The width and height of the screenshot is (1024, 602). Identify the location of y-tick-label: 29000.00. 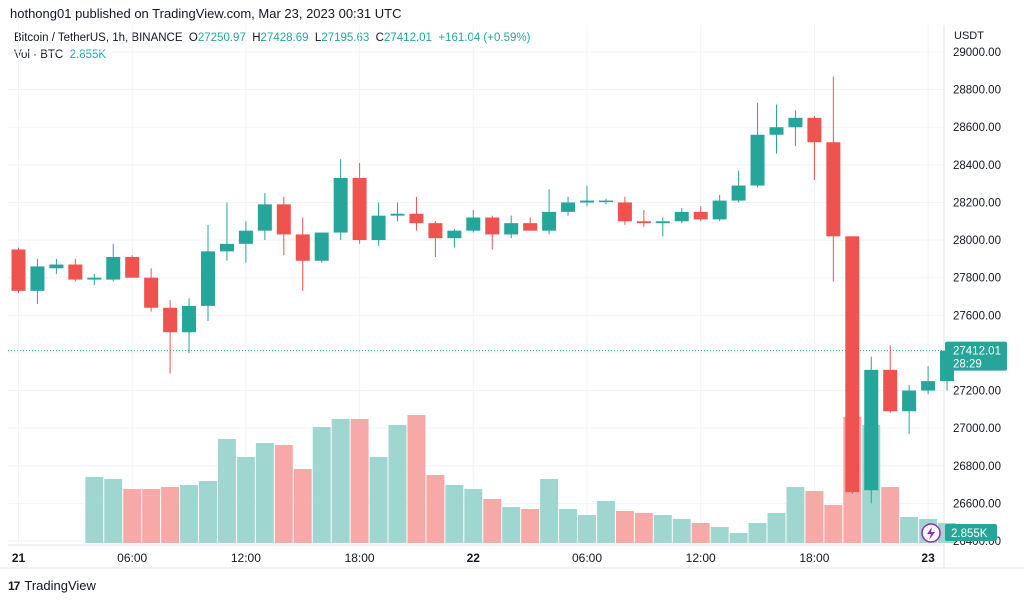
(977, 53).